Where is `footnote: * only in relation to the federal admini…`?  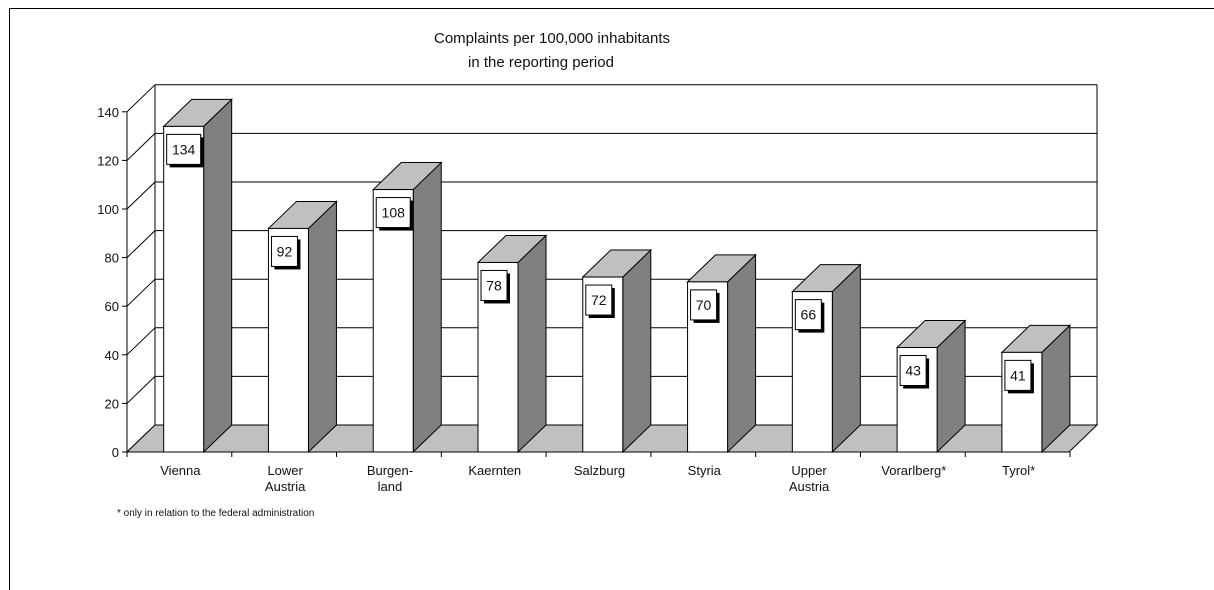
footnote: * only in relation to the federal admini… is located at coordinates (216, 513).